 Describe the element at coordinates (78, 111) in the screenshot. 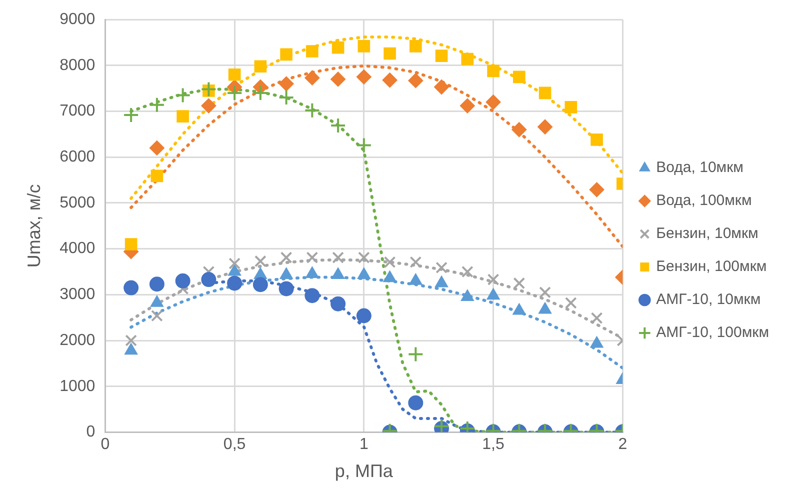

I see `y-tick-label: 7000` at that location.